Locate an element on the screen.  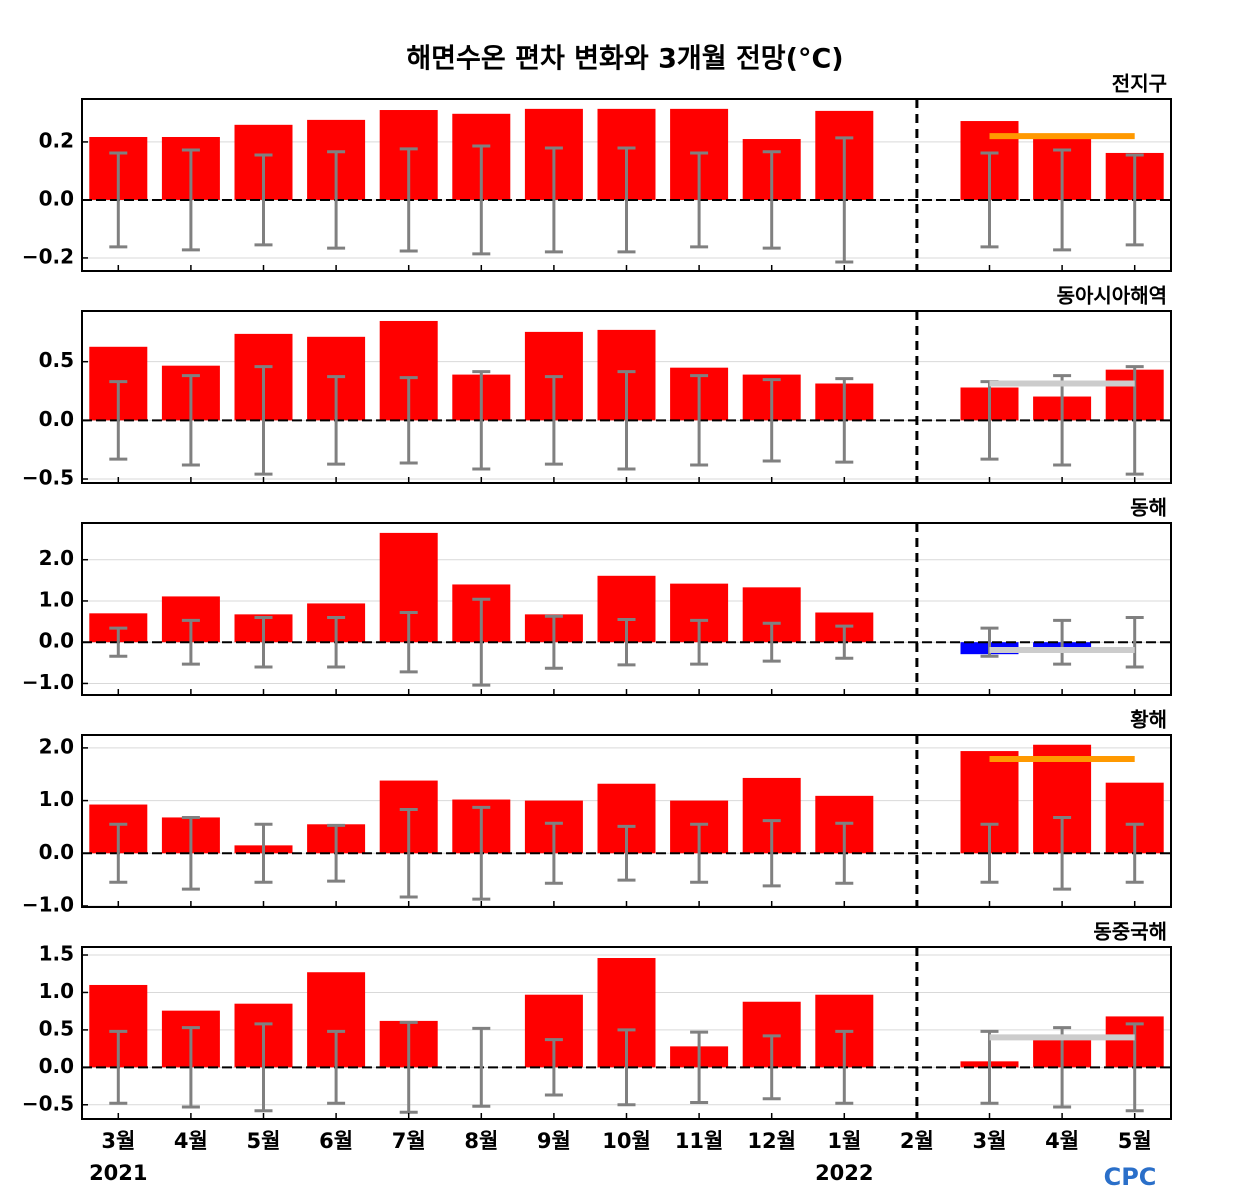
logo: CPC is located at coordinates (1130, 1177).